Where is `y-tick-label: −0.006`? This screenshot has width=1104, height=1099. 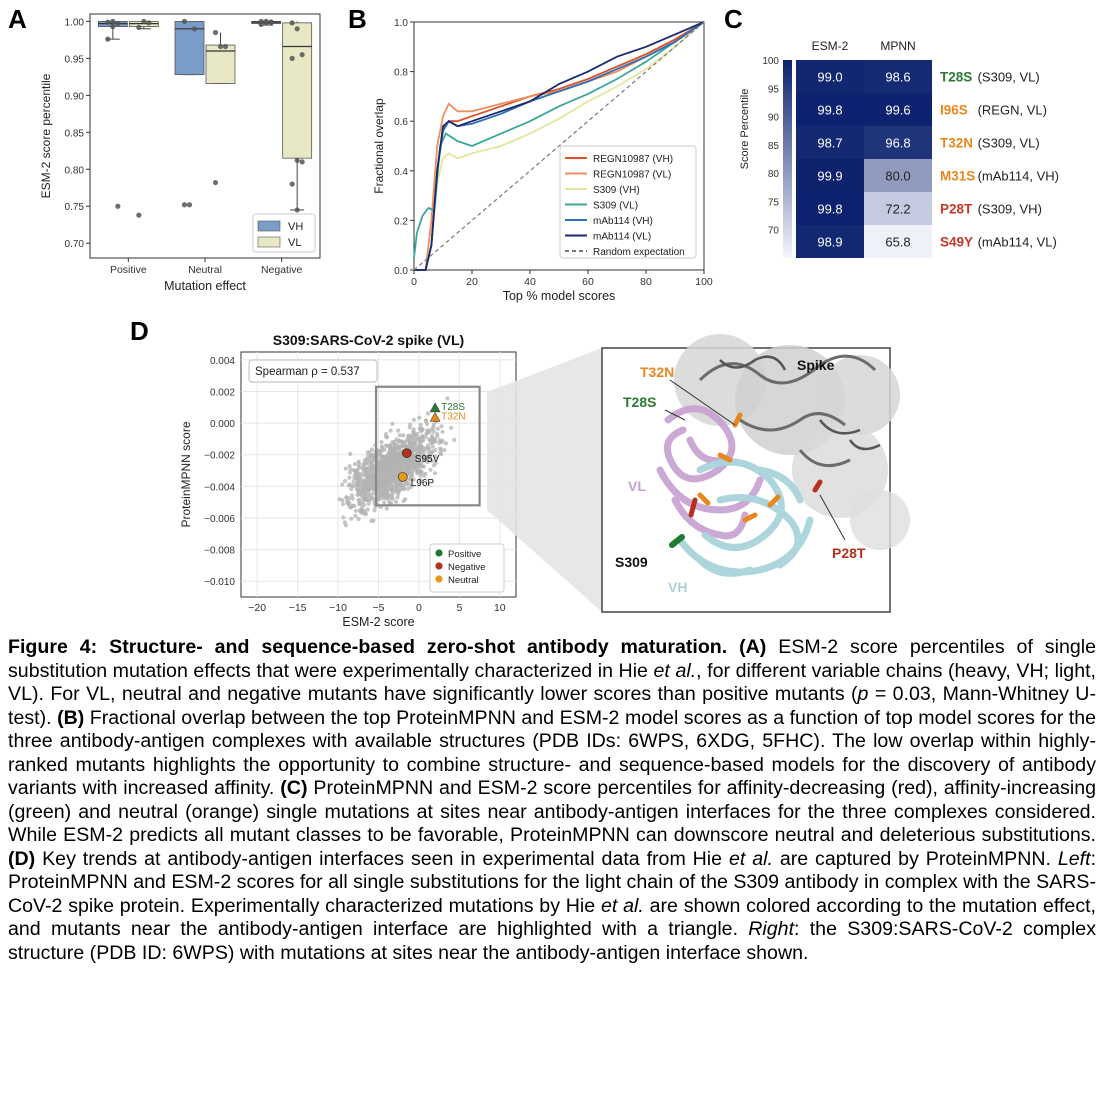
y-tick-label: −0.006 is located at coordinates (219, 519).